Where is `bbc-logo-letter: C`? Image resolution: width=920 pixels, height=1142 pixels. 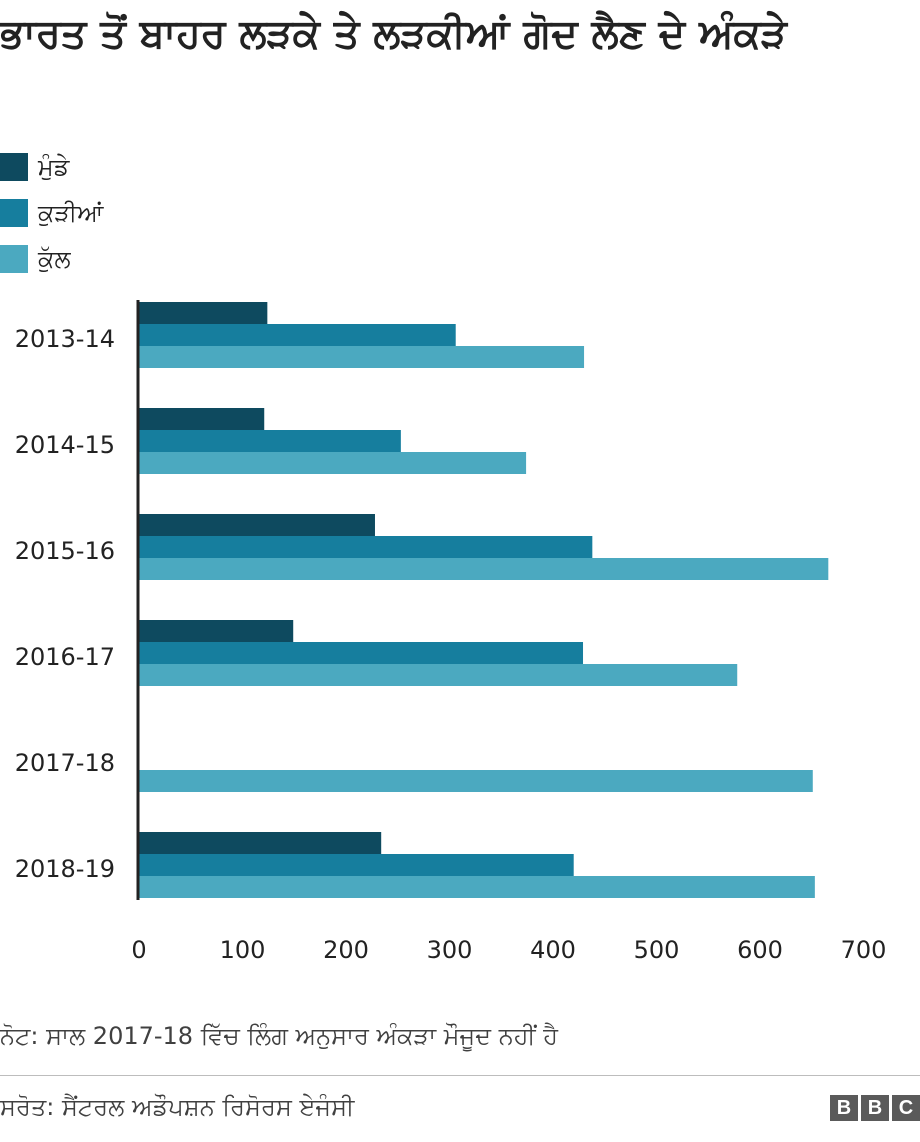
bbc-logo-letter: C is located at coordinates (906, 1108).